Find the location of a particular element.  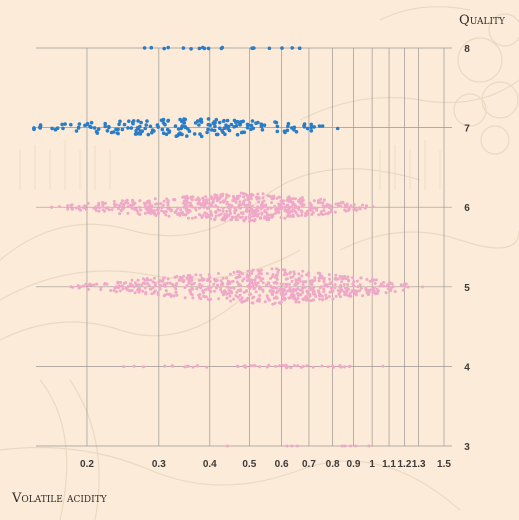

x-tick-label: 1.2 is located at coordinates (405, 464).